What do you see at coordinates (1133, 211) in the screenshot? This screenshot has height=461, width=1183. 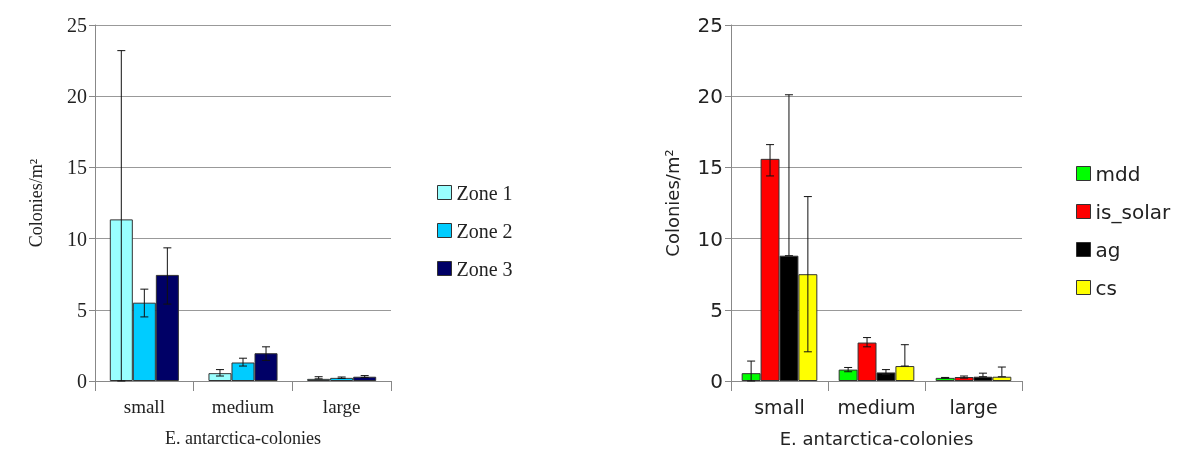 I see `legend-label: is_solar` at bounding box center [1133, 211].